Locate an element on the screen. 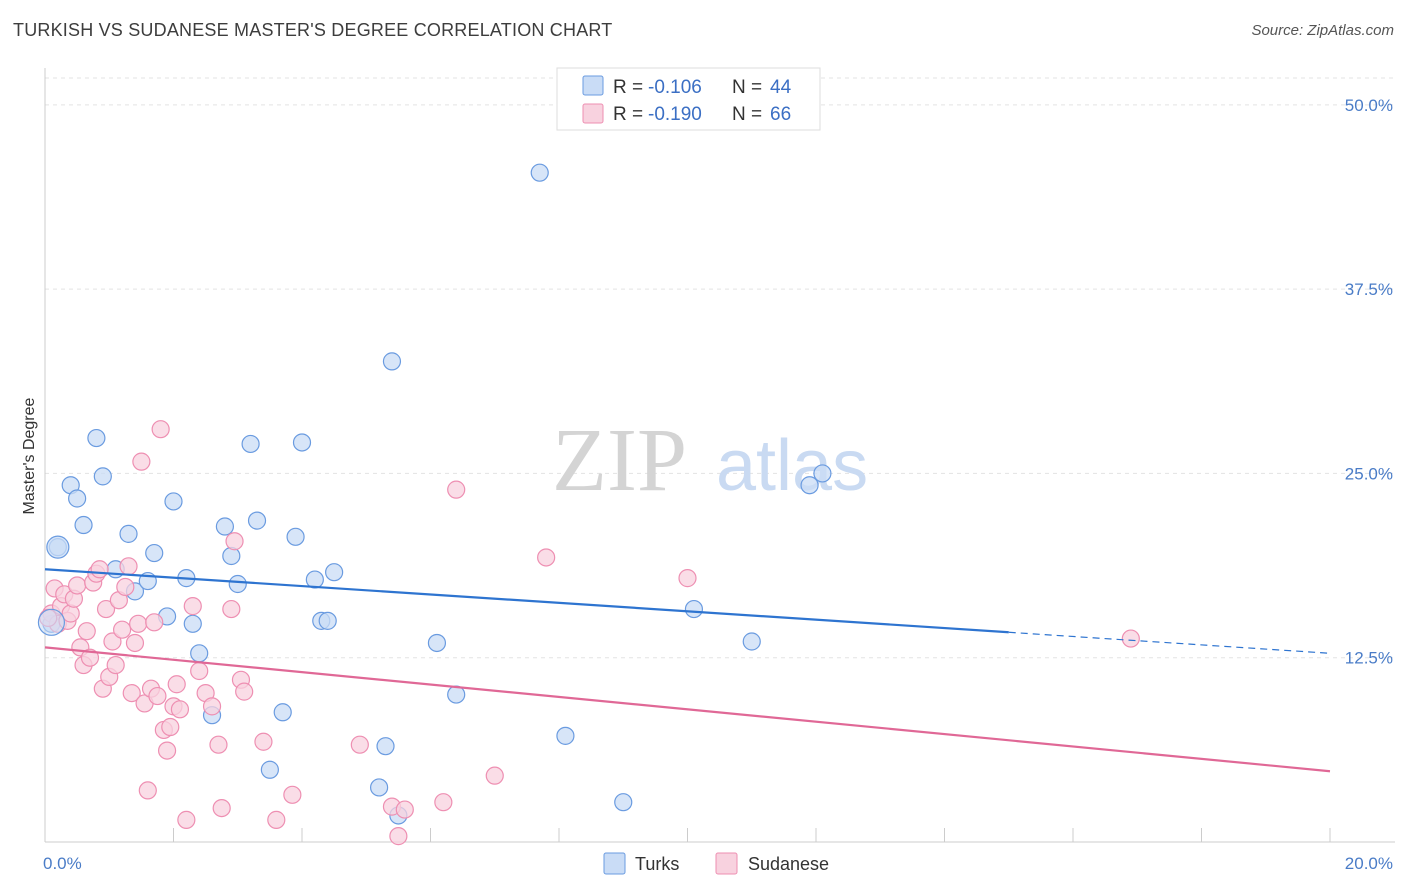 The height and width of the screenshot is (892, 1406). y-tick-label: 50.0% is located at coordinates (1369, 105).